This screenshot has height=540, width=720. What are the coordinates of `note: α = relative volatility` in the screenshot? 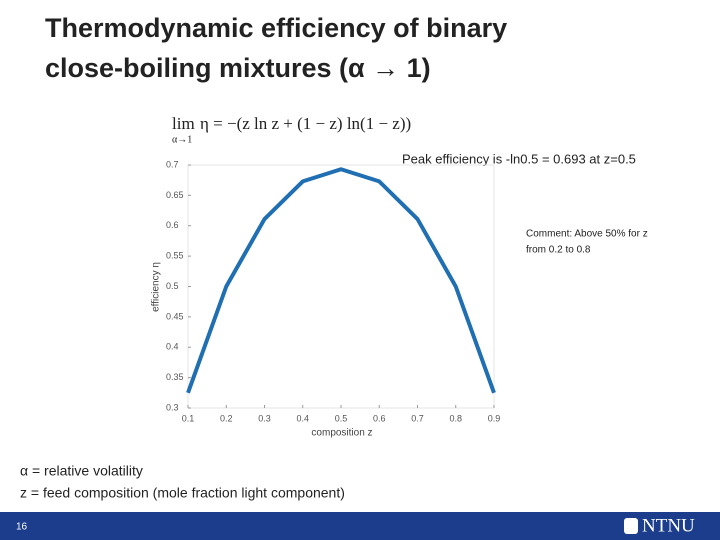 It's located at (81, 471).